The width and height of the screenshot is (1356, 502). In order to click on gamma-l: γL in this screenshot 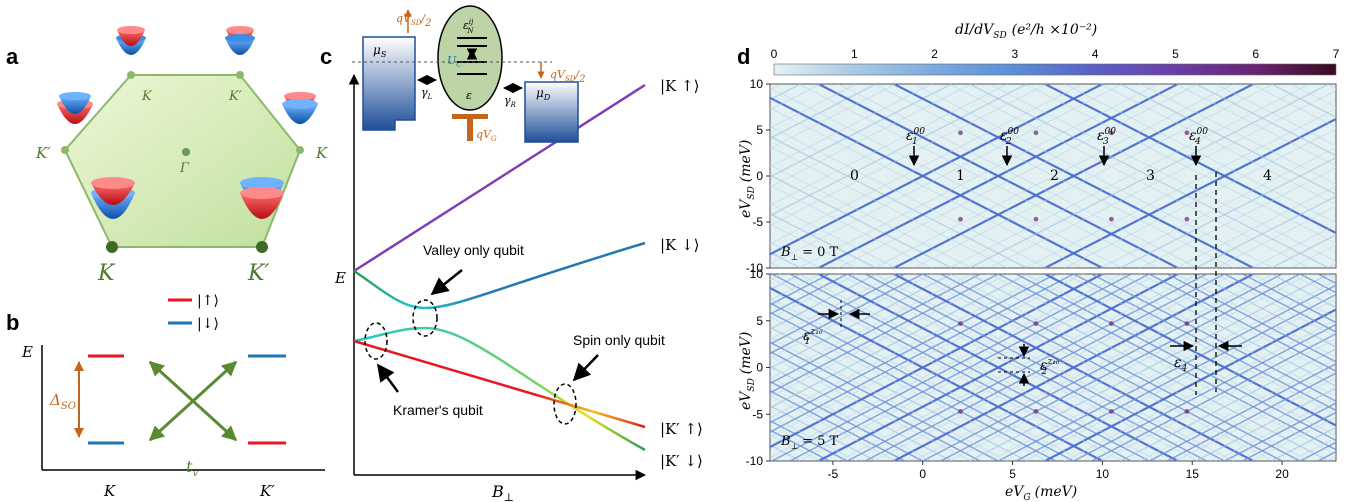, I will do `click(427, 93)`.